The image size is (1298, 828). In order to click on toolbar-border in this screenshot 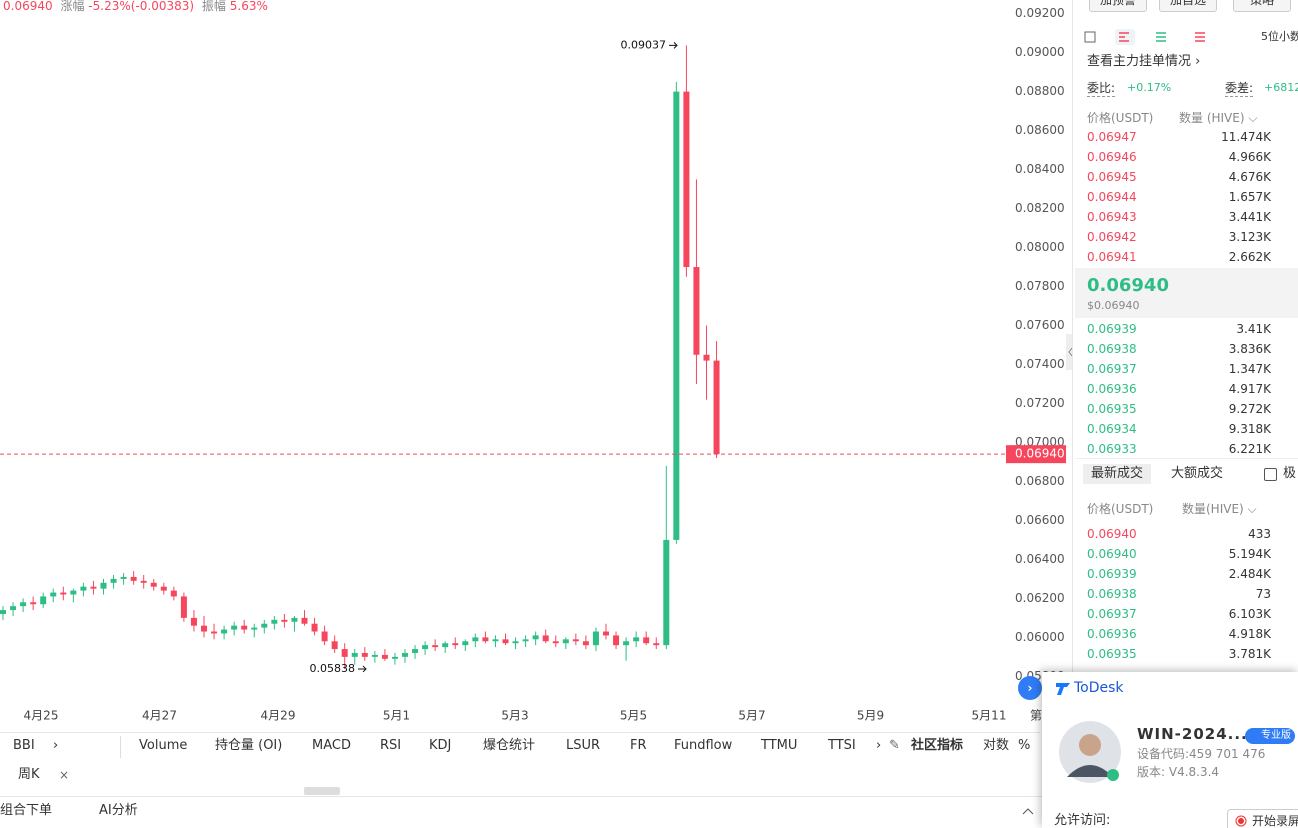, I will do `click(520, 732)`.